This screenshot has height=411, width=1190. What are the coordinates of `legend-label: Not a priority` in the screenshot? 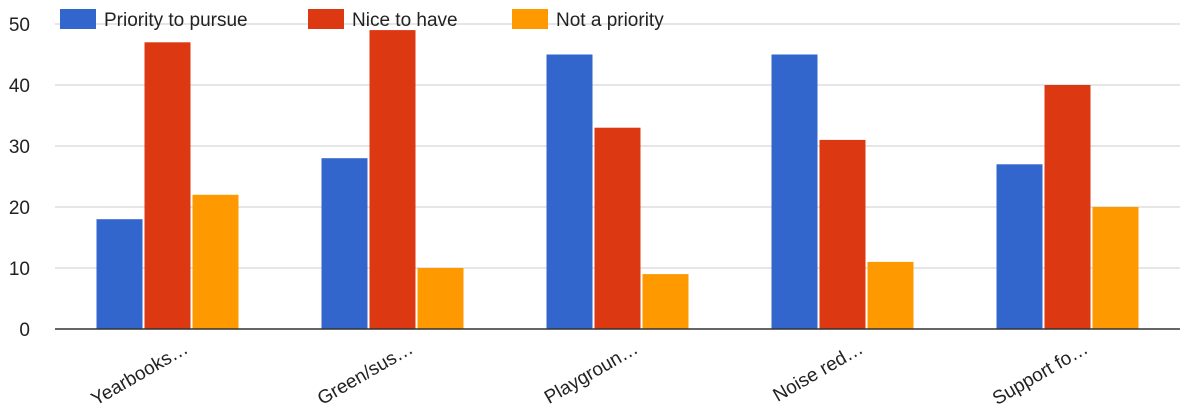 It's located at (610, 20).